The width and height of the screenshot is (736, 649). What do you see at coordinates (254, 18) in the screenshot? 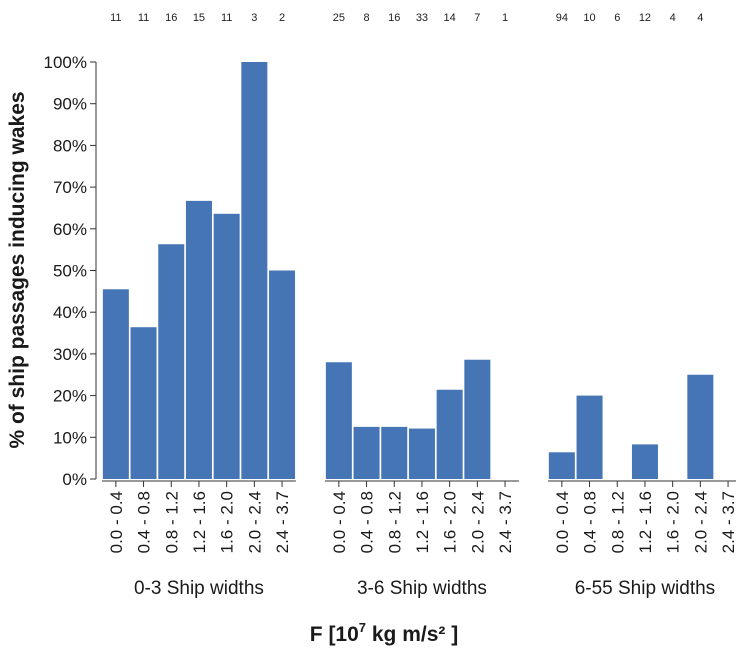
I see `count-label: 3` at bounding box center [254, 18].